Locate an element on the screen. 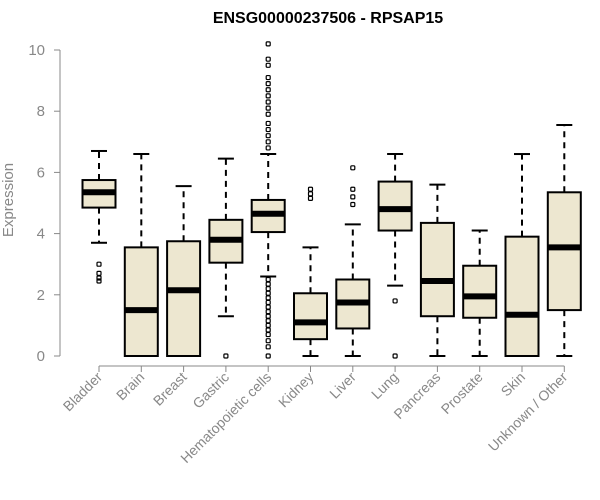 The image size is (600, 500). y-tick-label: 6 is located at coordinates (41, 172).